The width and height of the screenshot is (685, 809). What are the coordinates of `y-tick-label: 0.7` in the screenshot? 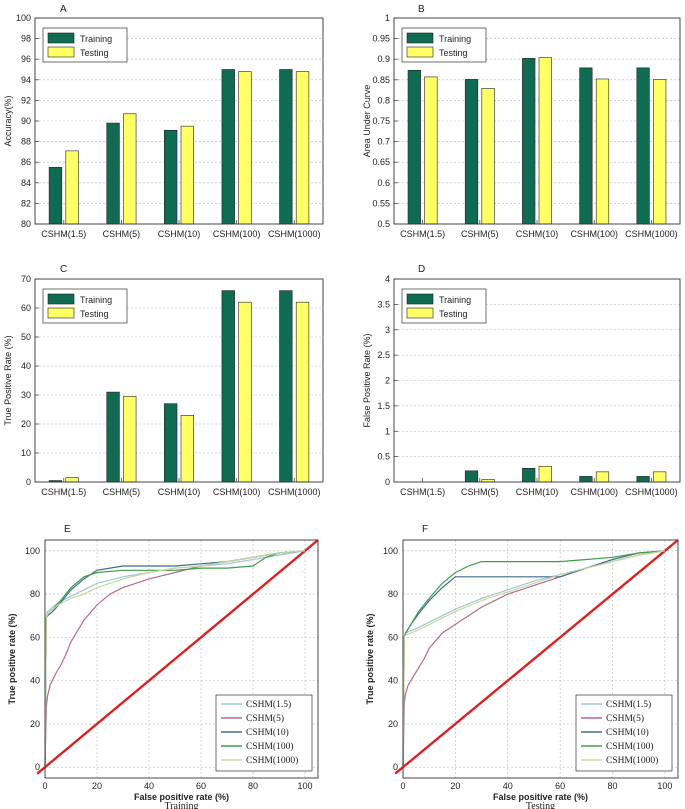 It's located at (383, 142).